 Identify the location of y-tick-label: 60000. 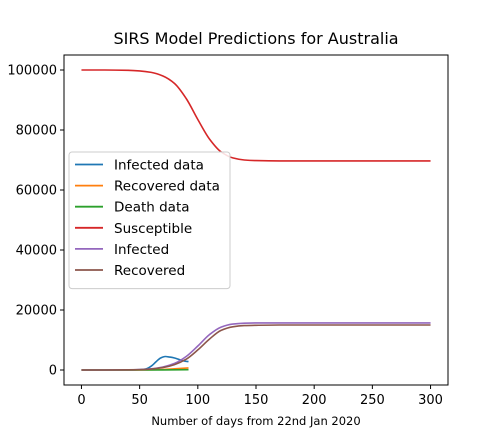
(36, 191).